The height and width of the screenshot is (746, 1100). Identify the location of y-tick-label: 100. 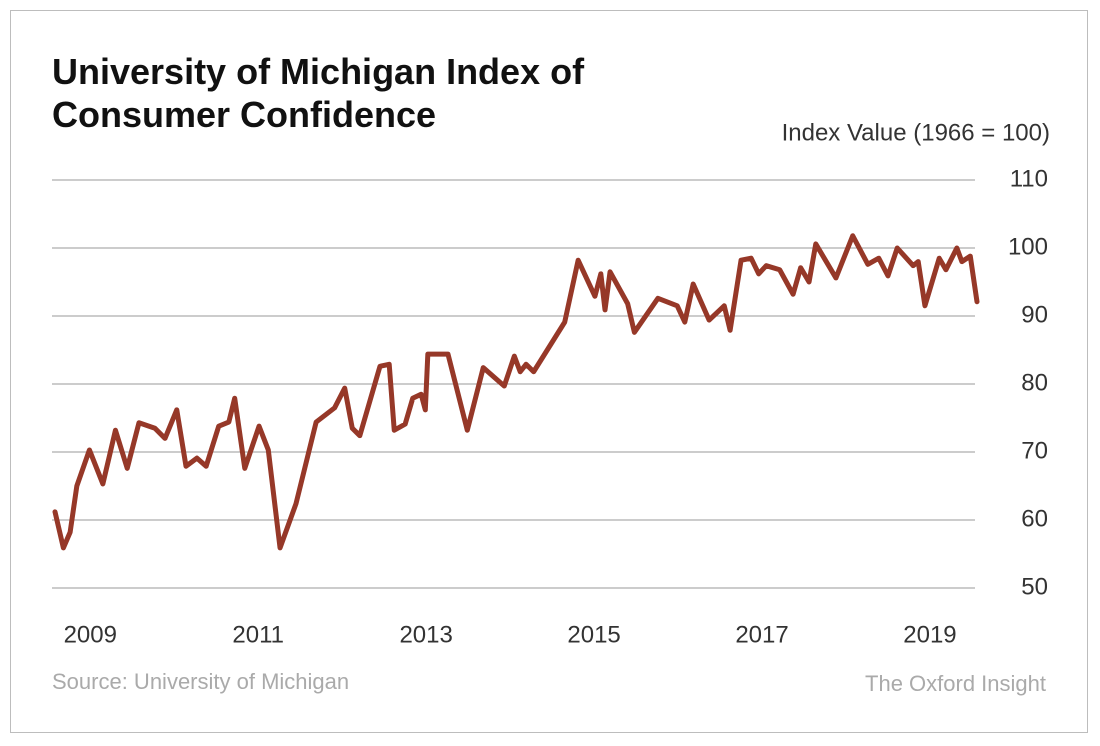
(1028, 246).